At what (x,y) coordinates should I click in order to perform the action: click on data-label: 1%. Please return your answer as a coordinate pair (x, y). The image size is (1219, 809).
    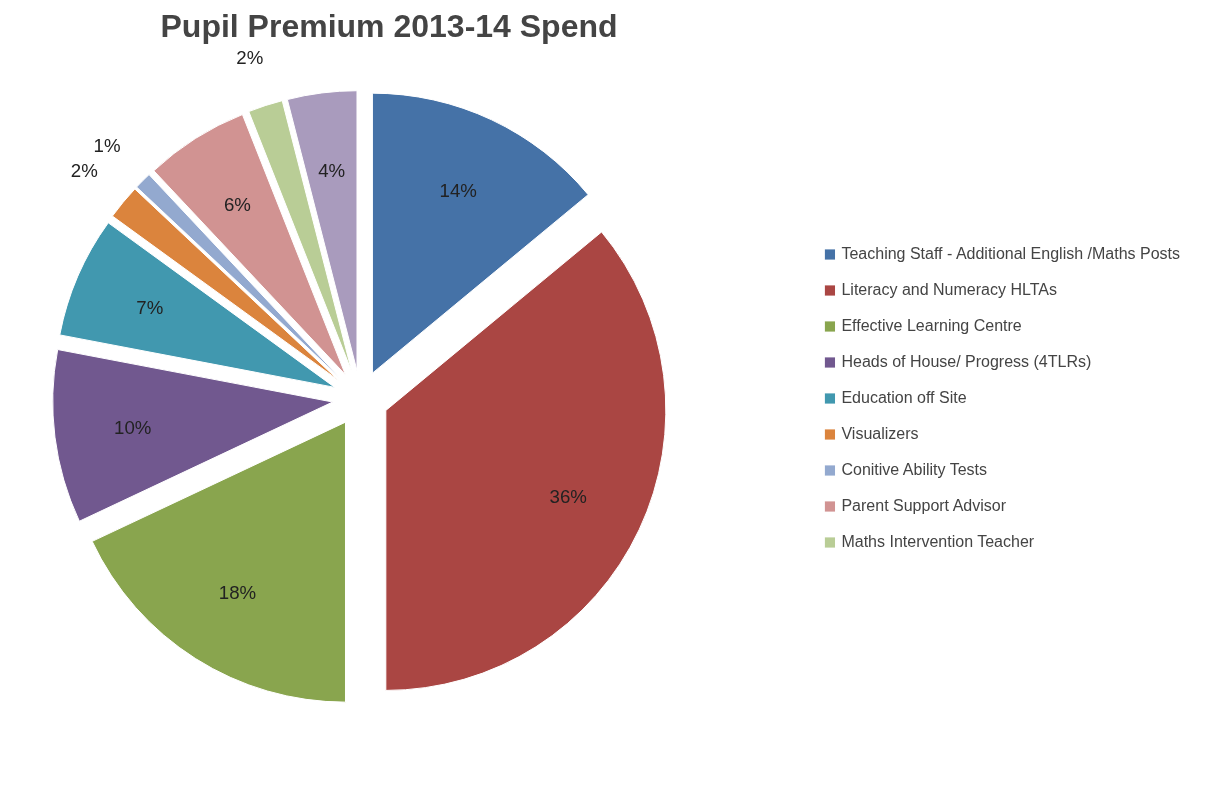
    Looking at the image, I should click on (107, 145).